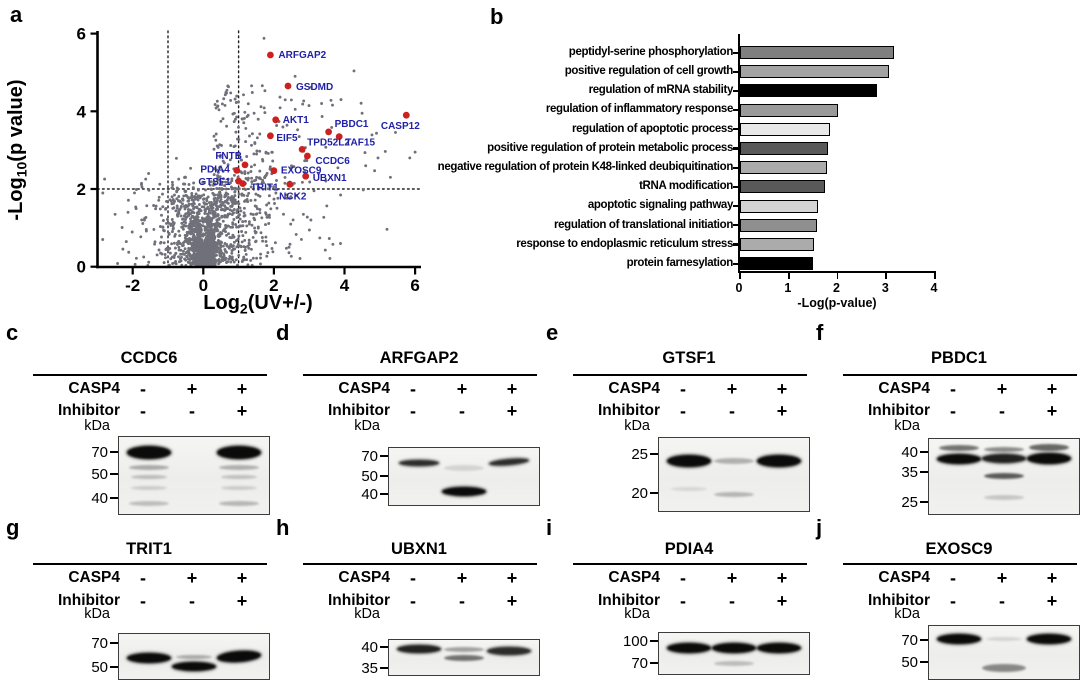  What do you see at coordinates (624, 243) in the screenshot?
I see `go-term-label: response to endoplasmic reticulum stress` at bounding box center [624, 243].